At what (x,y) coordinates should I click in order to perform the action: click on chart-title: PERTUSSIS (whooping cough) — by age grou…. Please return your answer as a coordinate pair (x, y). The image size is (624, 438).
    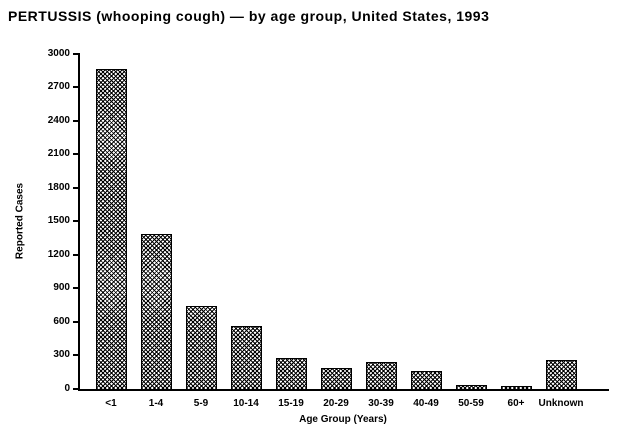
    Looking at the image, I should click on (249, 16).